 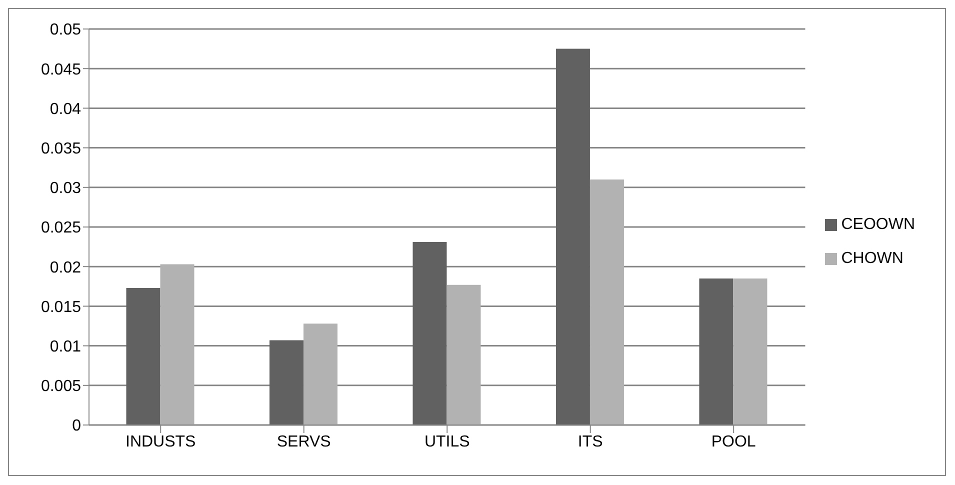 What do you see at coordinates (66, 347) in the screenshot?
I see `y-tick-label: 0.01` at bounding box center [66, 347].